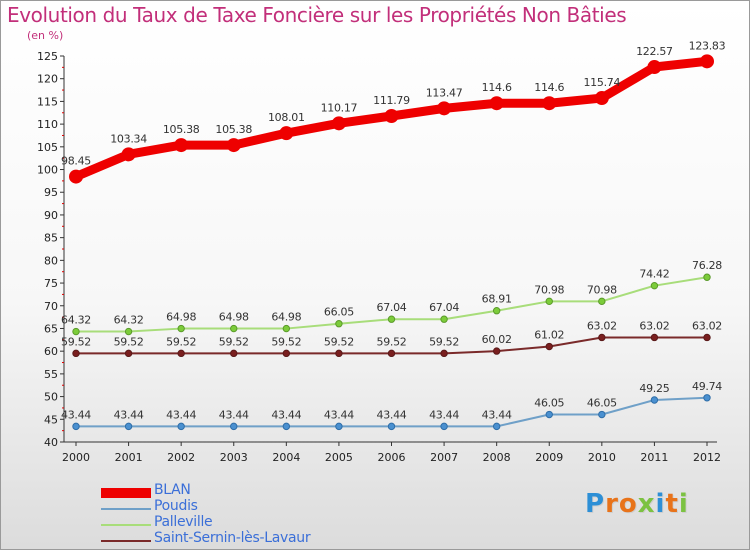 The image size is (750, 550). What do you see at coordinates (47, 170) in the screenshot?
I see `y-tick-label: 100` at bounding box center [47, 170].